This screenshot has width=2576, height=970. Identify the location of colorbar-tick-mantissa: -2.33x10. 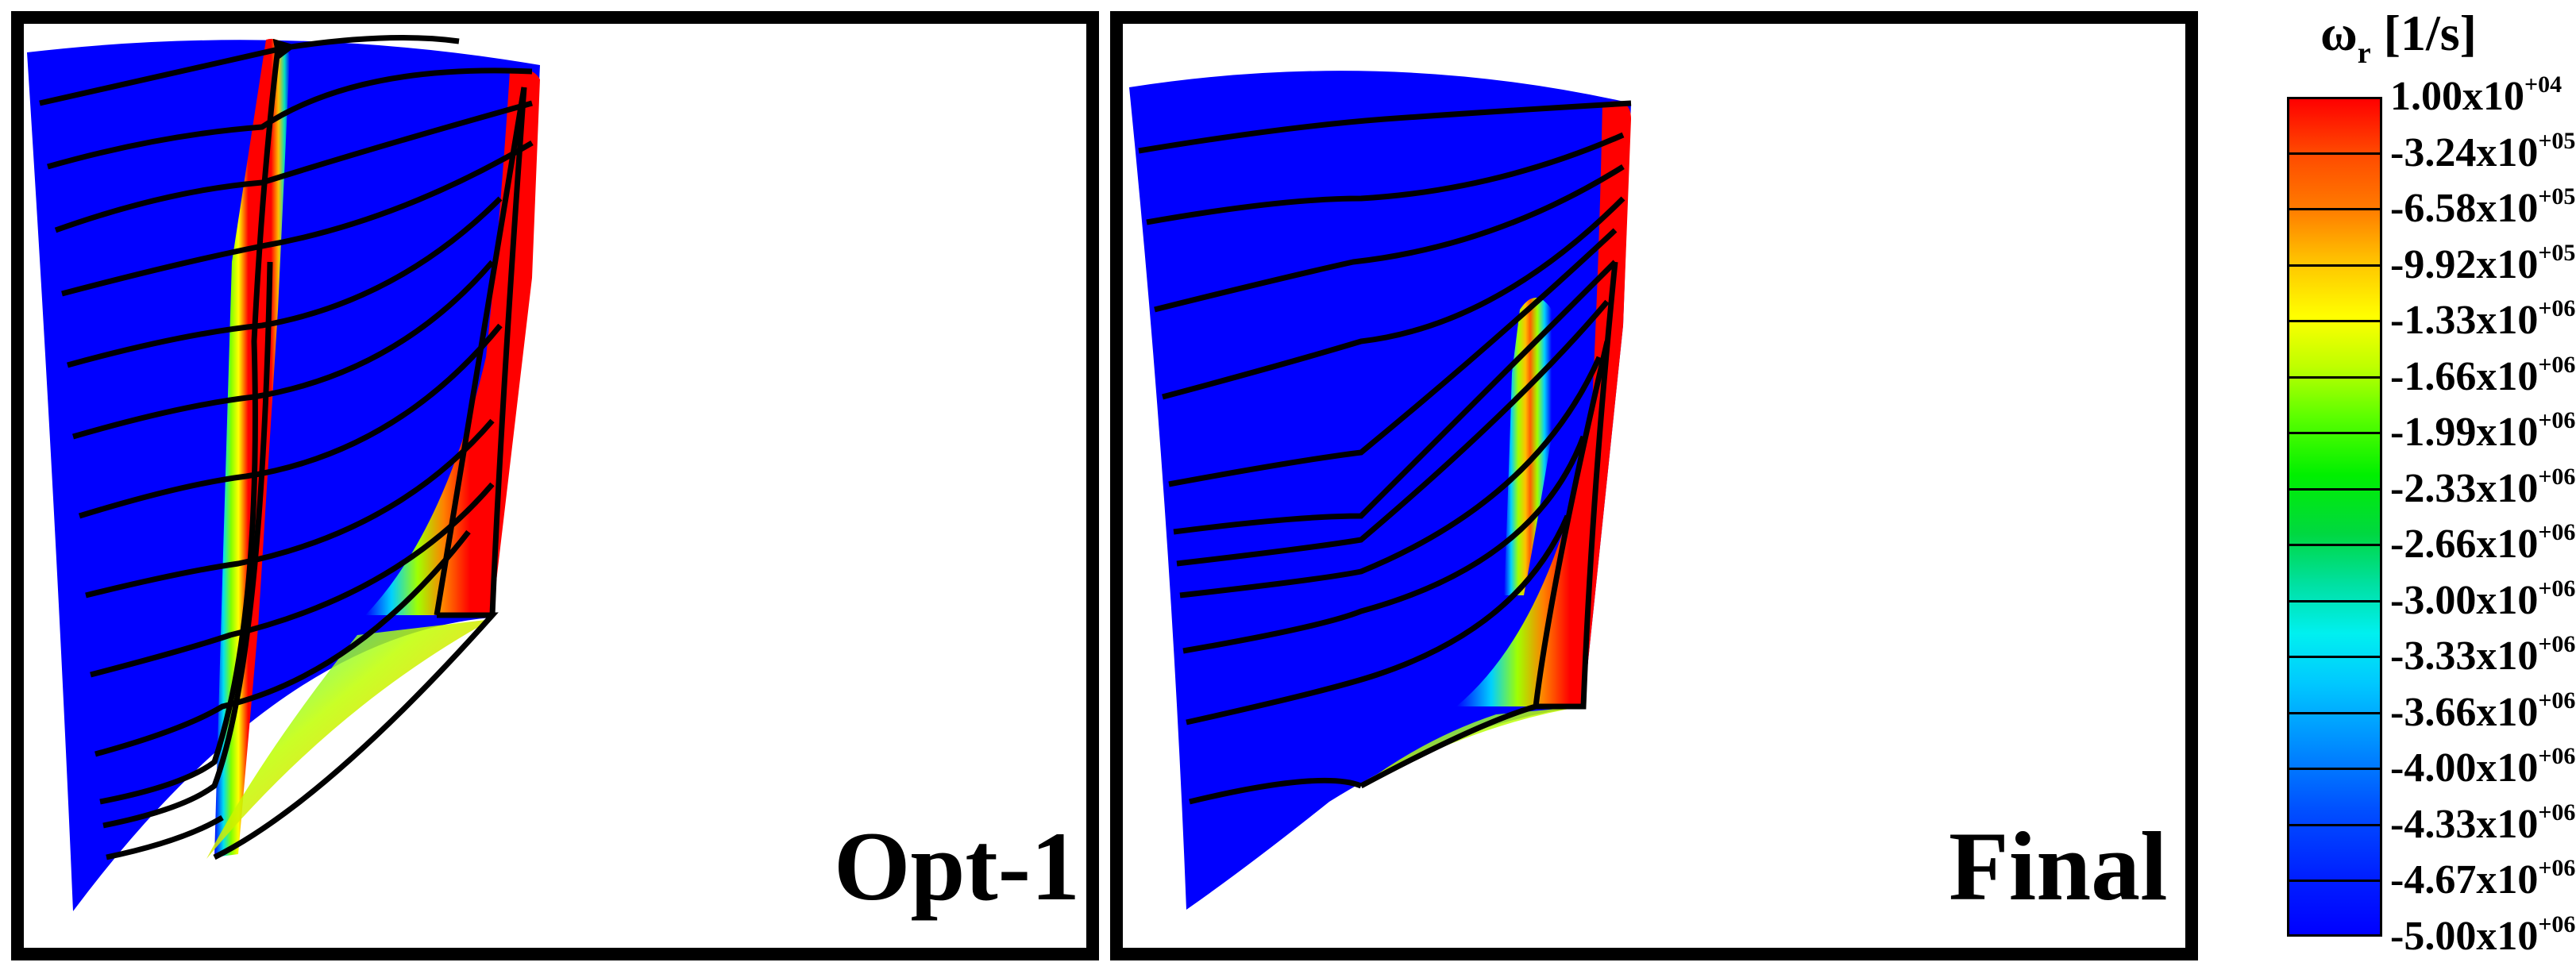
(2464, 488).